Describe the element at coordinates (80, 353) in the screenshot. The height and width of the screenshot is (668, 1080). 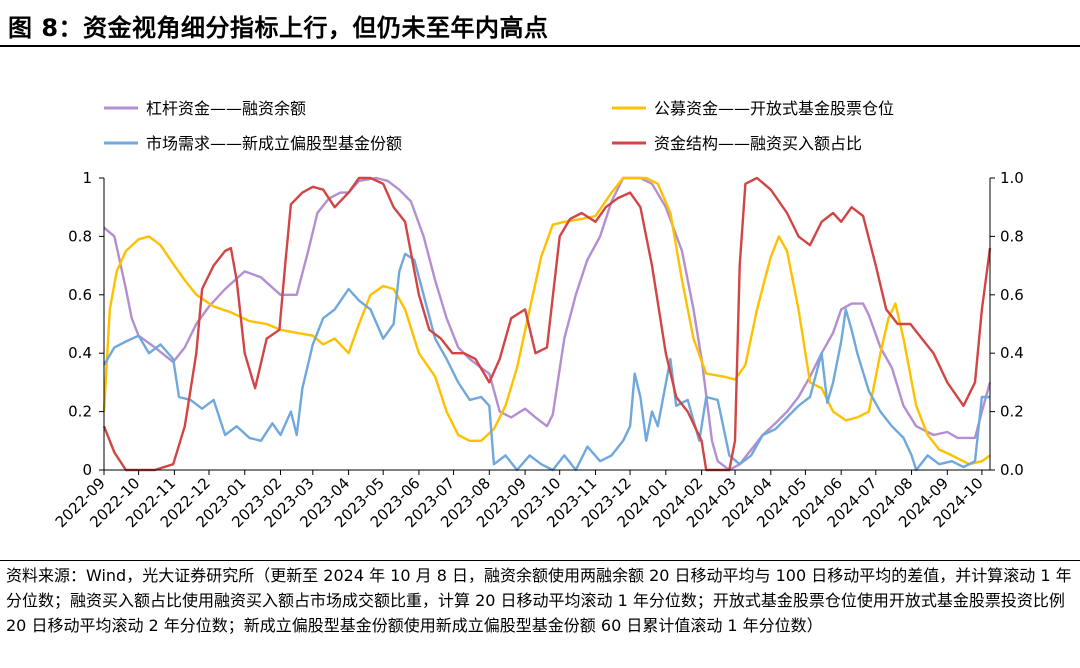
I see `y-tick-left-label: 0.4` at that location.